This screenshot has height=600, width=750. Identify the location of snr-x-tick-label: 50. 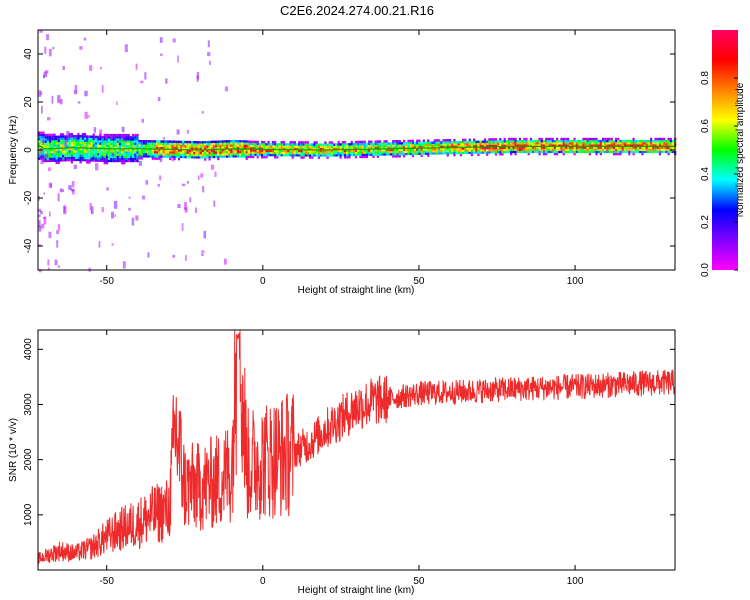
(419, 581).